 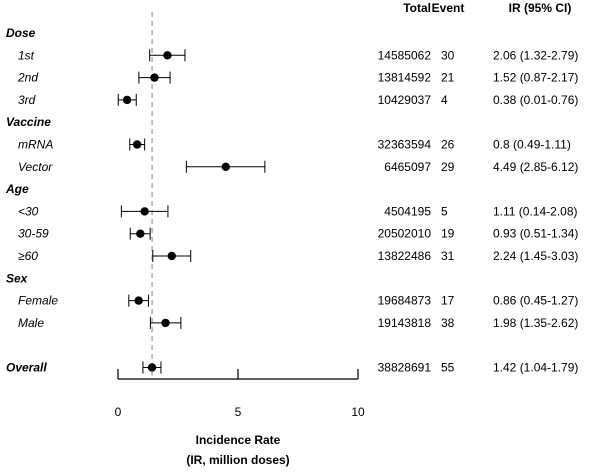 I want to click on data-row: 2nd 13814592 21 1.52 (0.87-2.17), so click(x=297, y=78).